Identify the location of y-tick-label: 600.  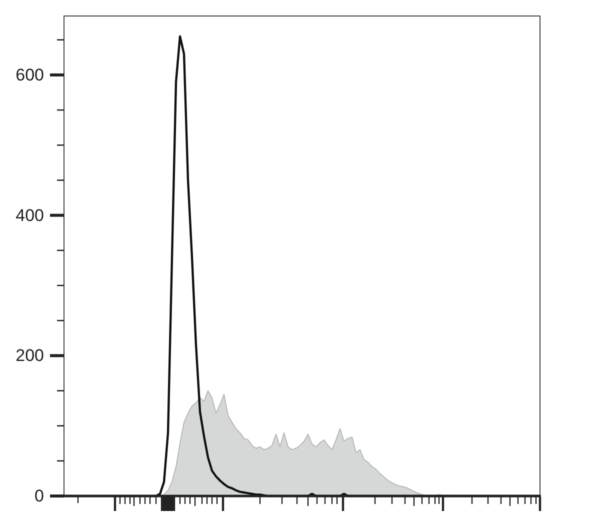
(30, 74).